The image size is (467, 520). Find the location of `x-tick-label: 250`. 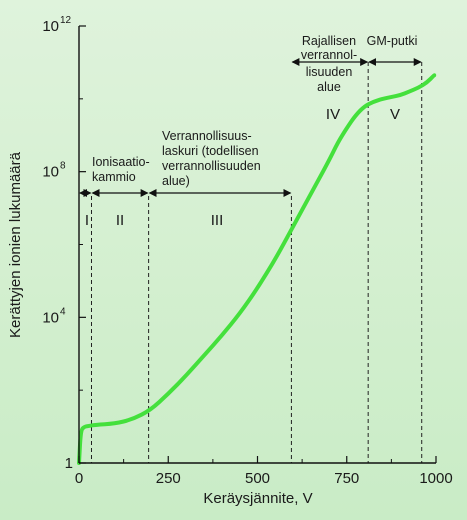

x-tick-label: 250 is located at coordinates (168, 478).